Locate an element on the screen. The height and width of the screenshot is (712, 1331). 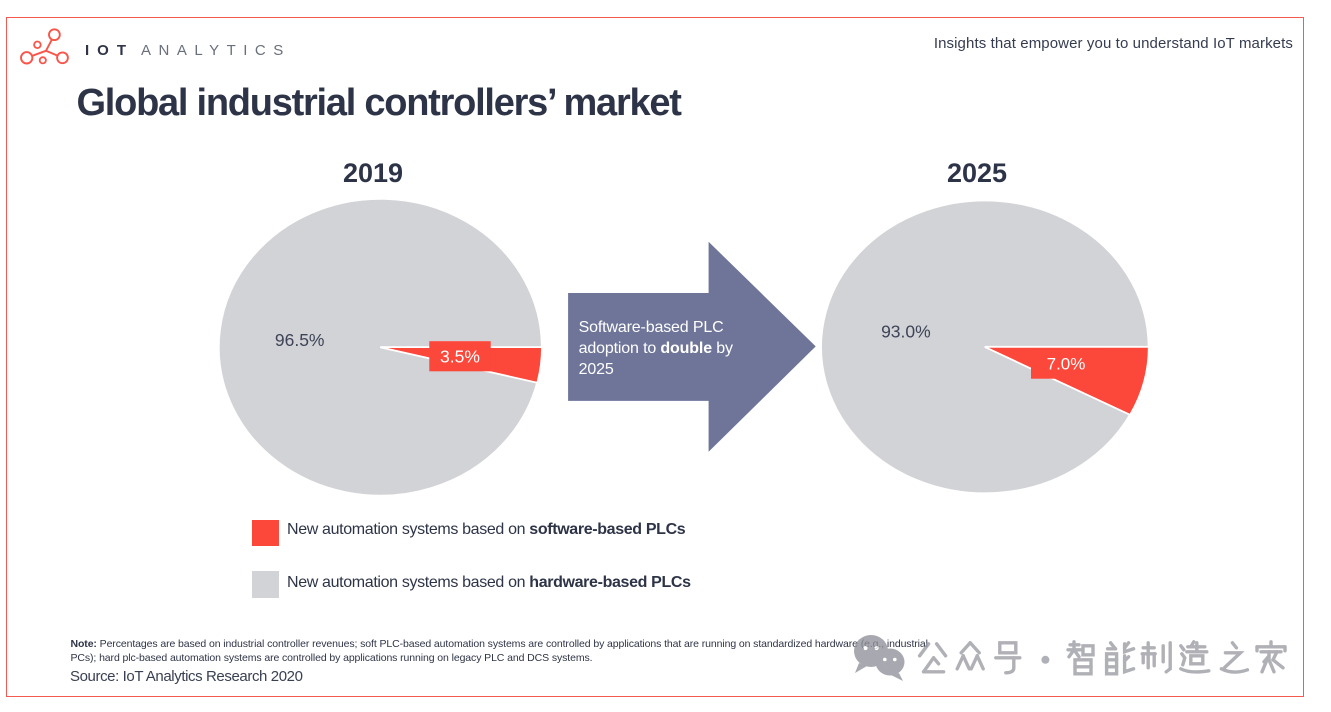
svg-text: 7.0% is located at coordinates (1066, 364).